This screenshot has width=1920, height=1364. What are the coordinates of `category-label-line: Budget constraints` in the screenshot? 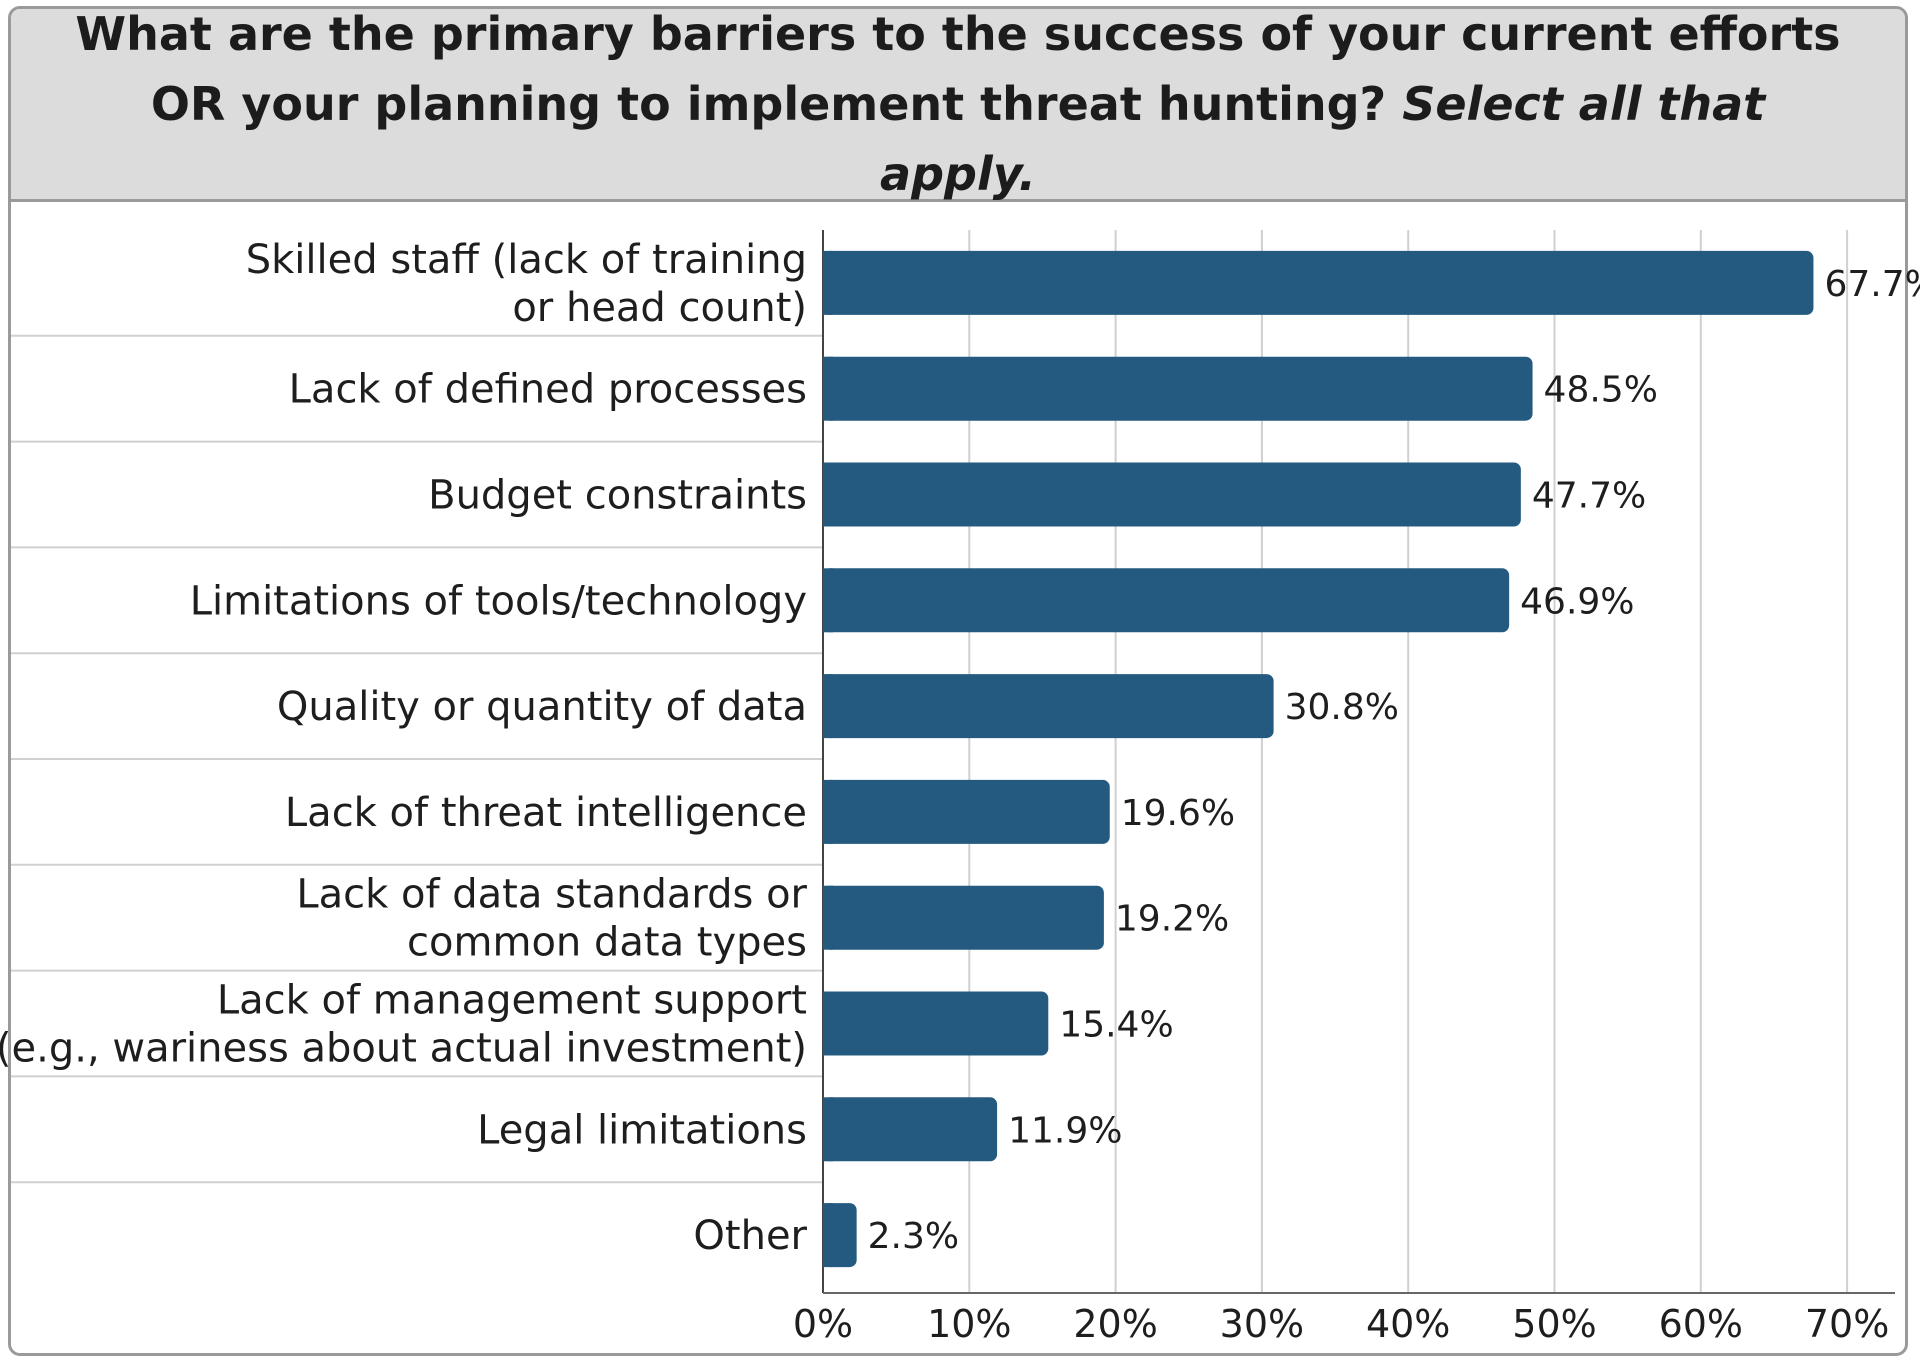 It's located at (617, 496).